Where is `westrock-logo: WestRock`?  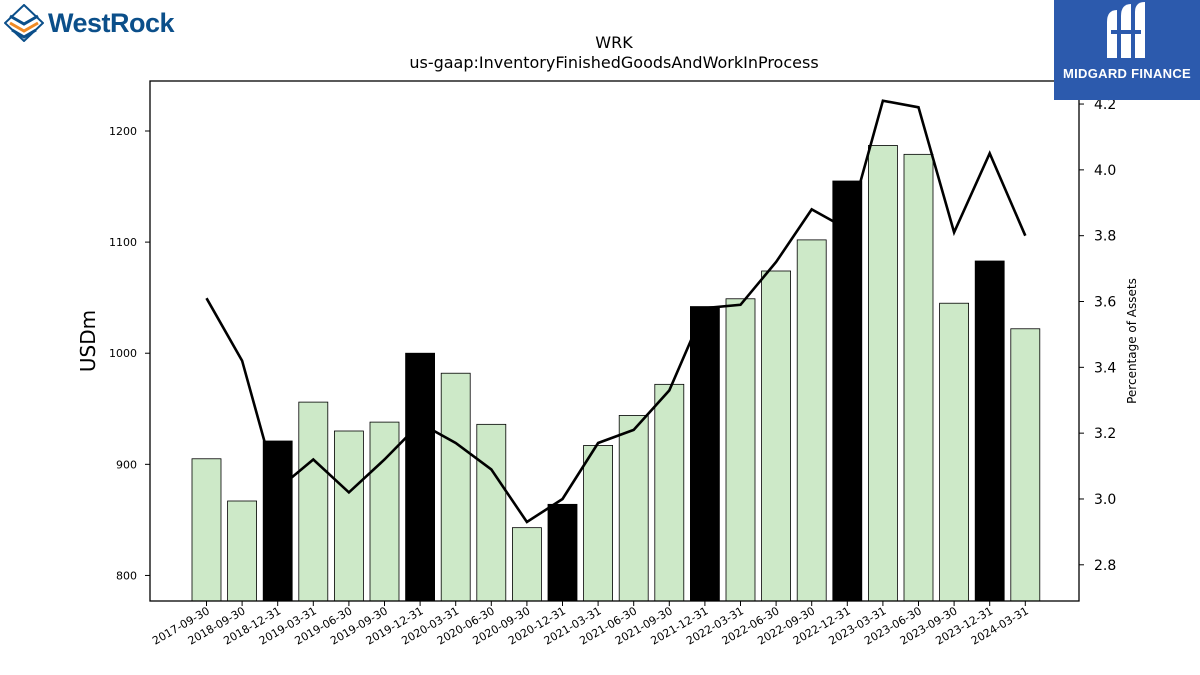 westrock-logo: WestRock is located at coordinates (89, 23).